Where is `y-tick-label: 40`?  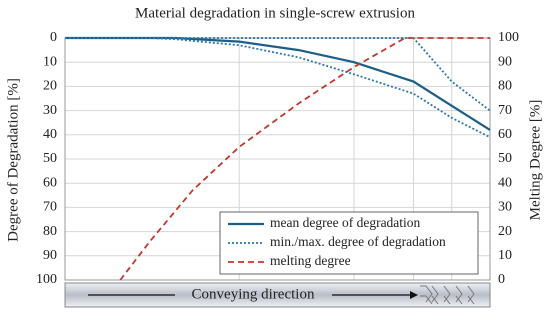 y-tick-label: 40 is located at coordinates (50, 134).